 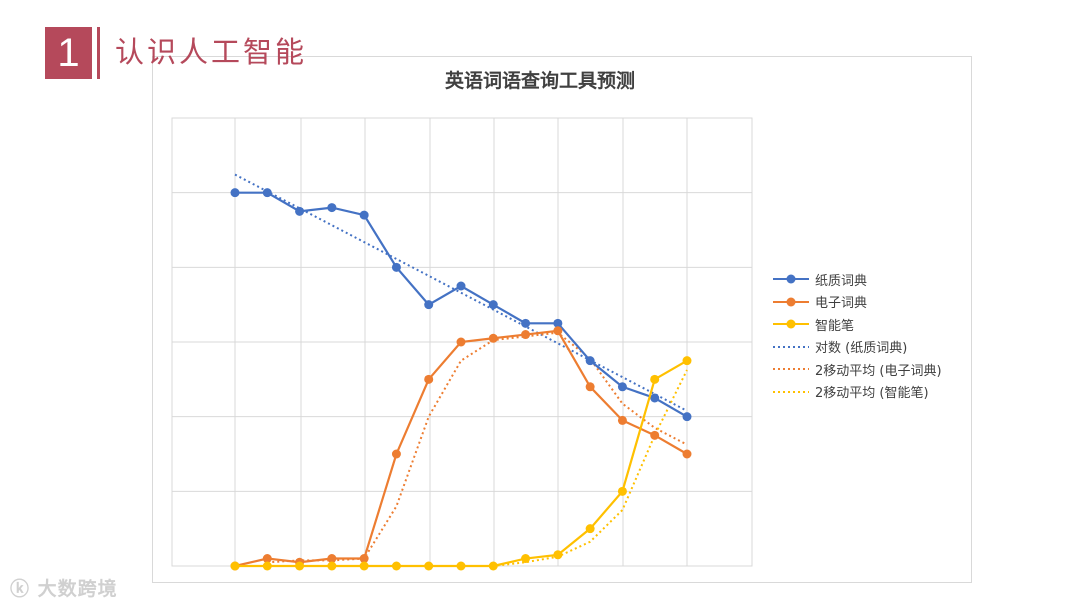 I want to click on legend-label: 电子词典, so click(x=841, y=304).